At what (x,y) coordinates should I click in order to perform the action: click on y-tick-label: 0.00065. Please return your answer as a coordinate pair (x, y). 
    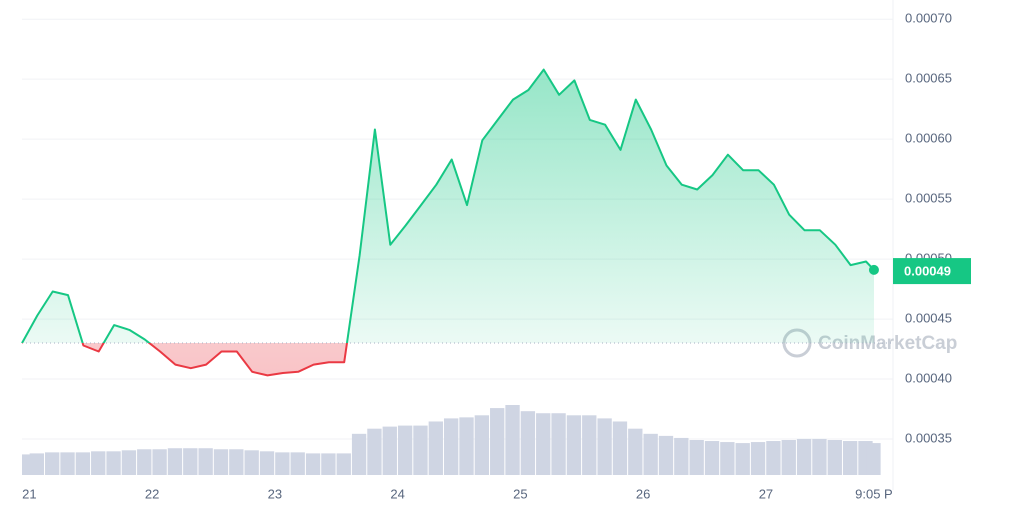
    Looking at the image, I should click on (928, 78).